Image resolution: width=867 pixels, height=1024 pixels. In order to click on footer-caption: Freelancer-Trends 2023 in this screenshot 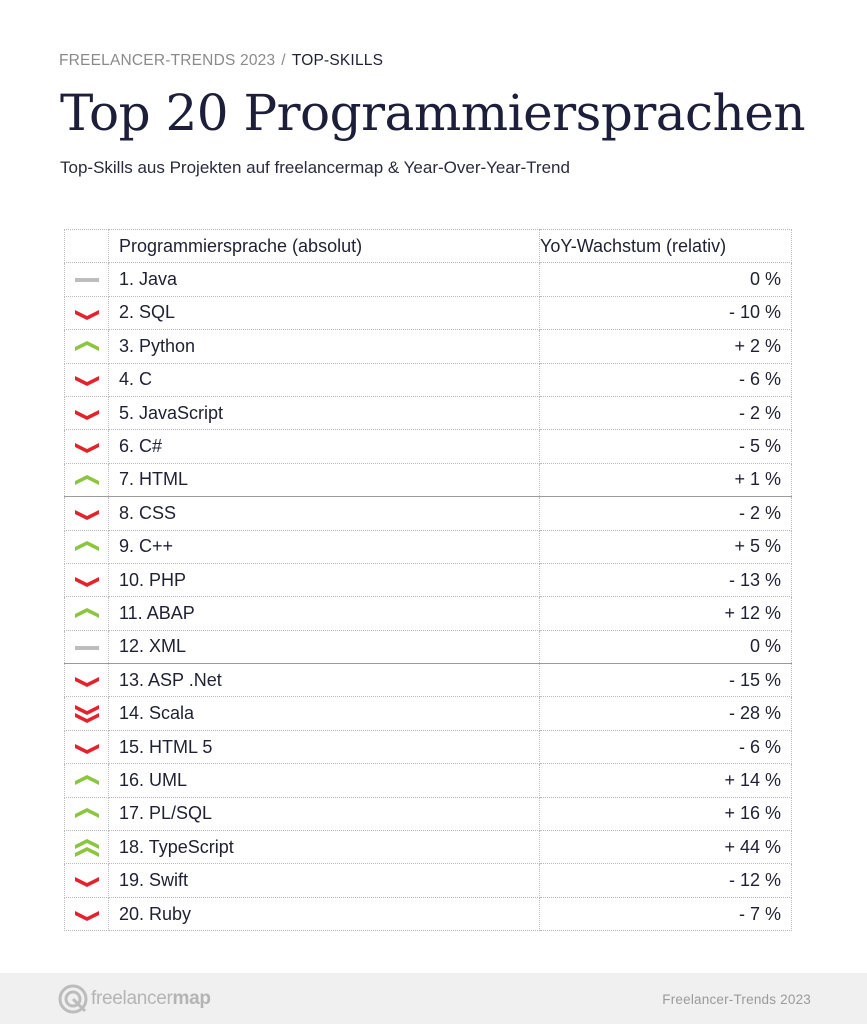, I will do `click(736, 999)`.